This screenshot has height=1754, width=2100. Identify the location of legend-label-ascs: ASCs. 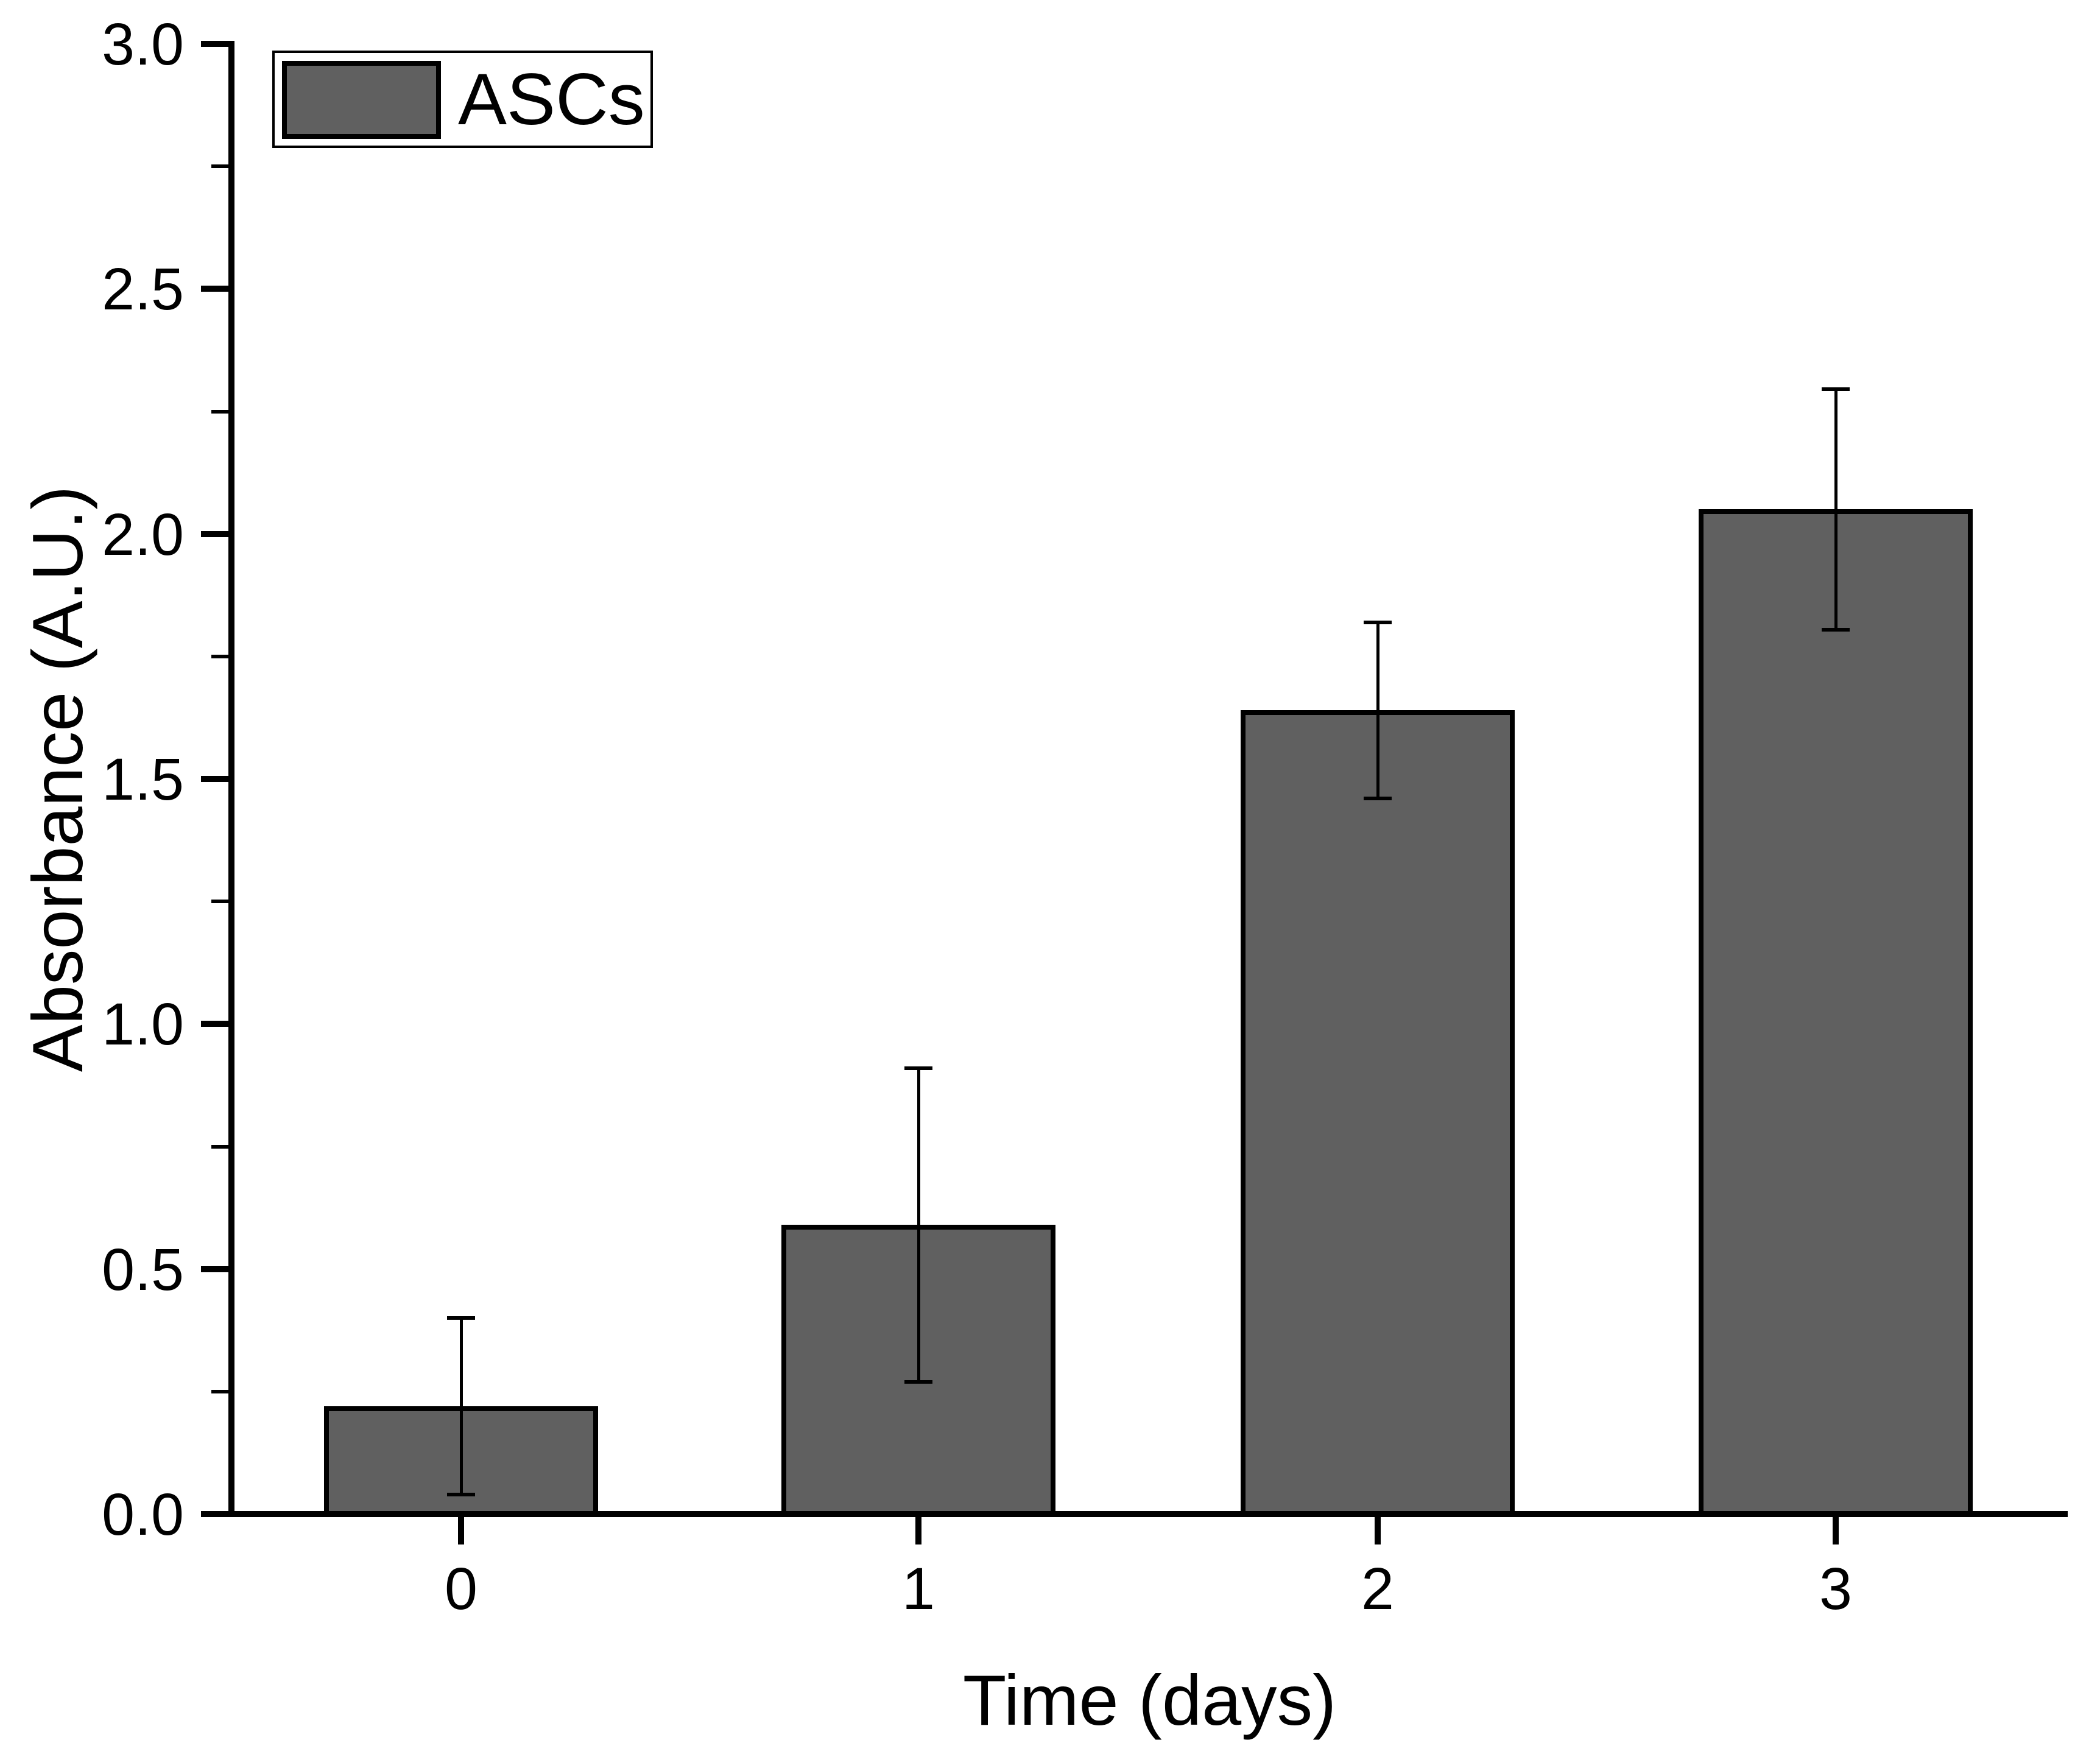
(551, 99).